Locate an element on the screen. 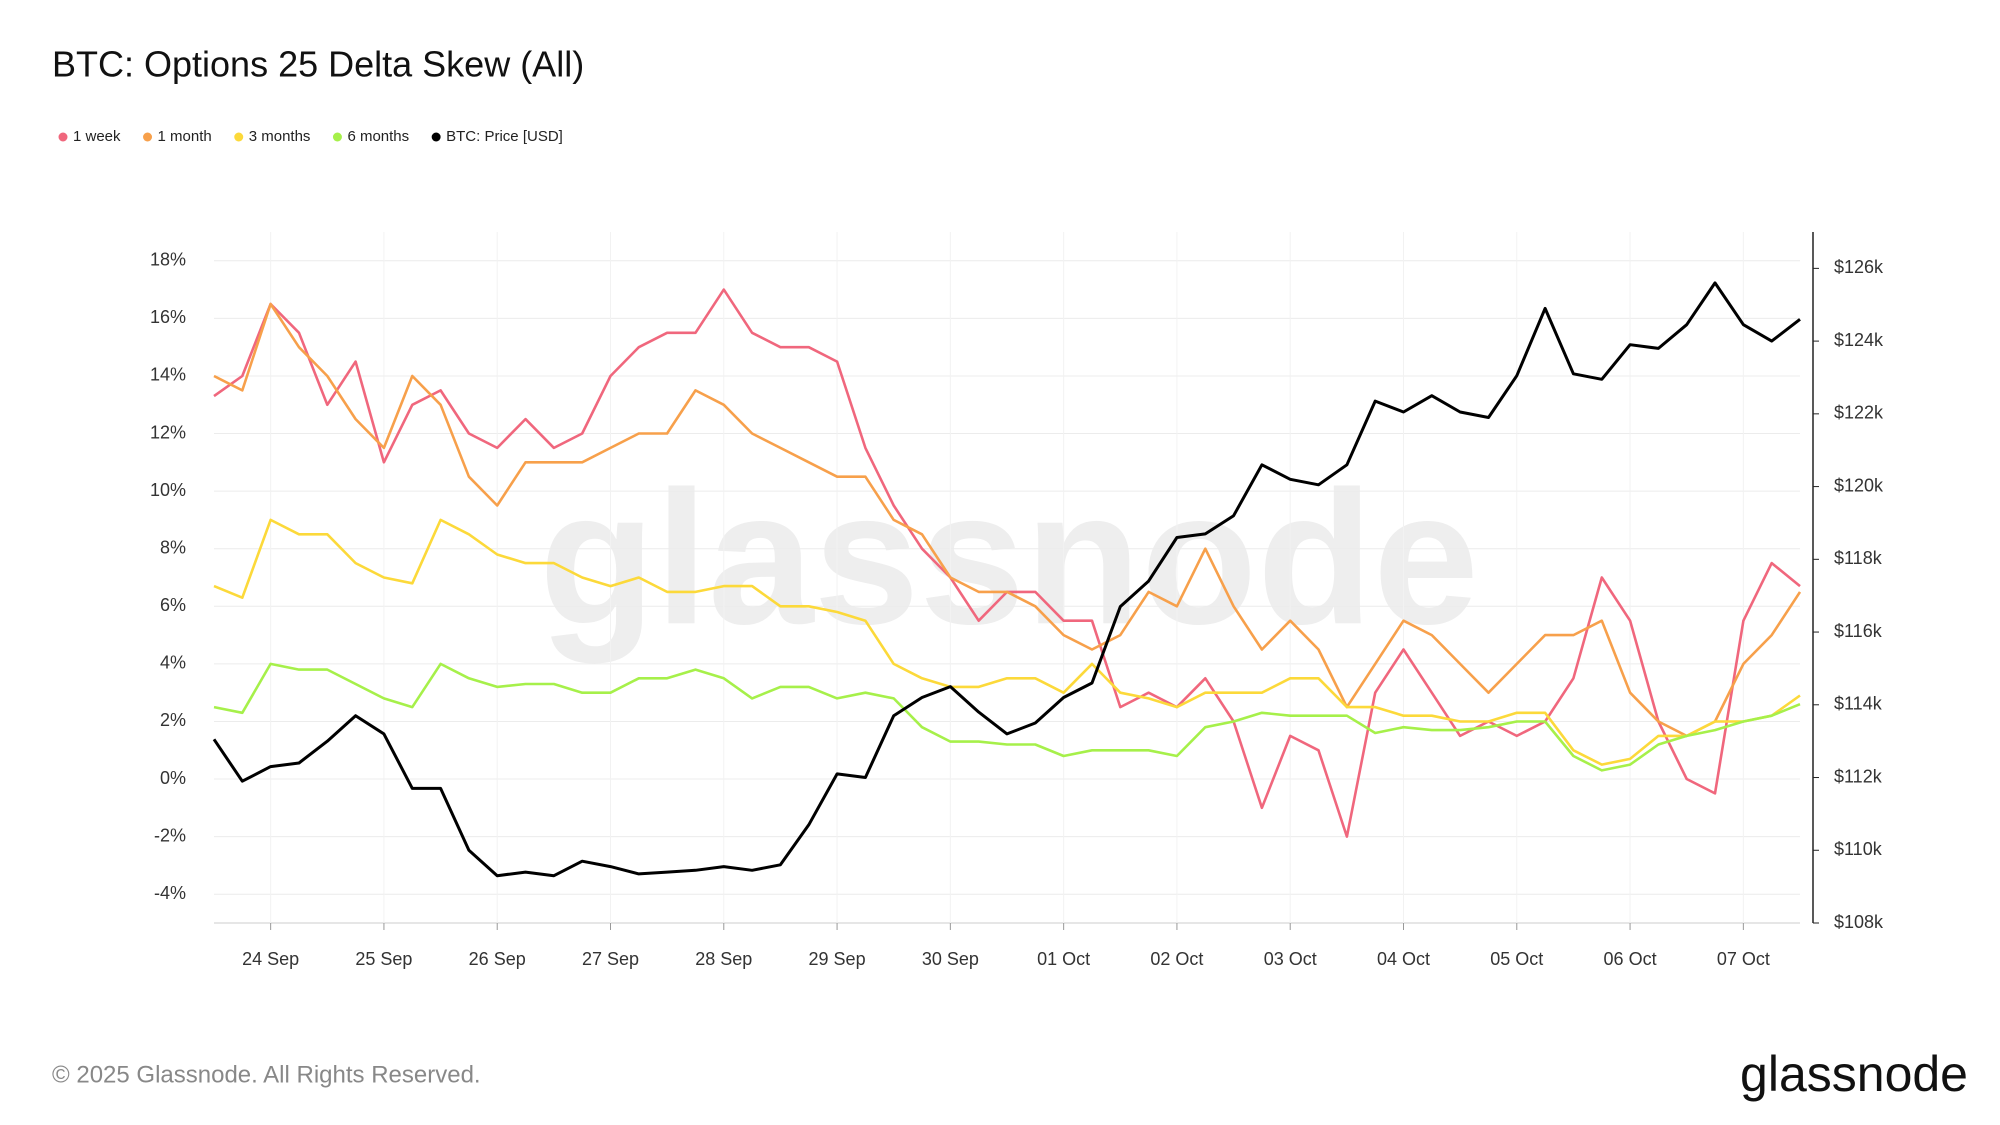 This screenshot has height=1125, width=2000. legend-label: 3 months is located at coordinates (280, 136).